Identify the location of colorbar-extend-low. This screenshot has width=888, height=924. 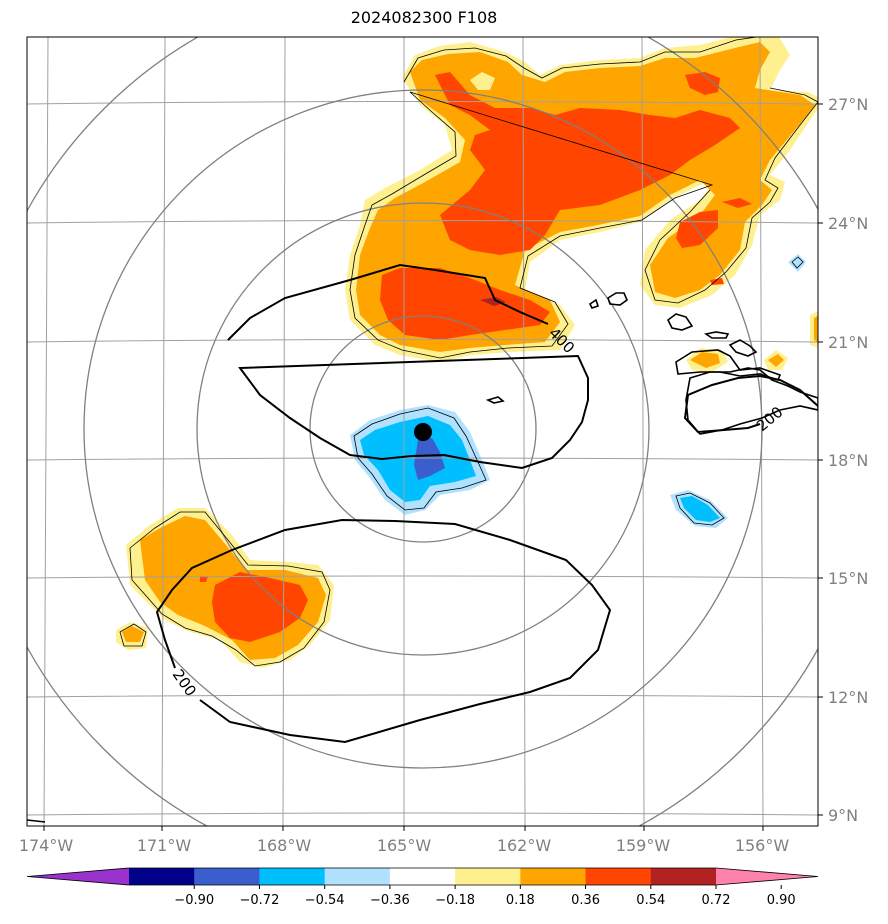
(78, 876).